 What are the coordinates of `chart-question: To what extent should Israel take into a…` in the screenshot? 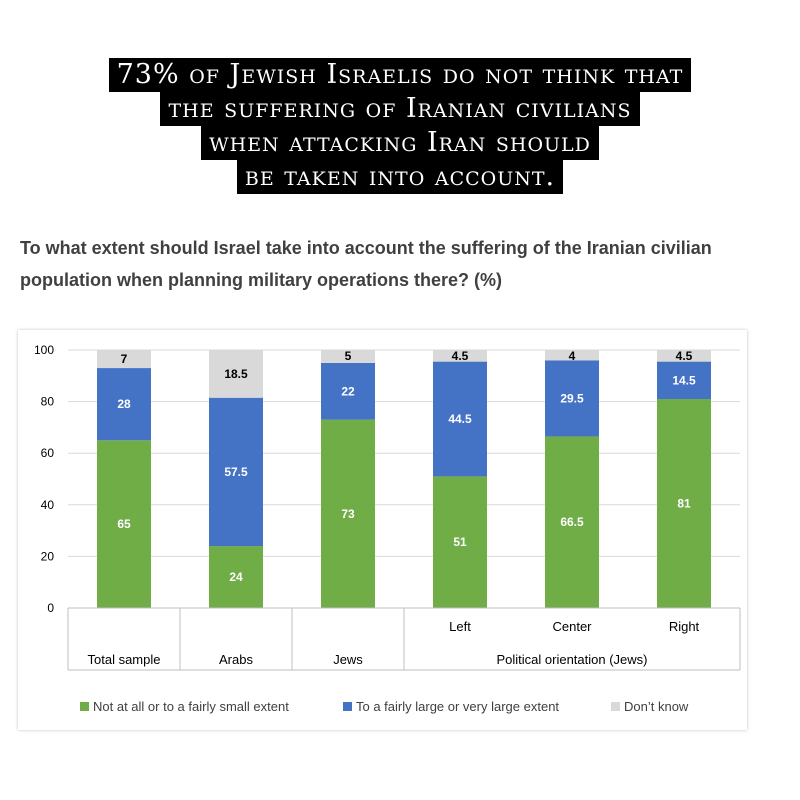 It's located at (366, 264).